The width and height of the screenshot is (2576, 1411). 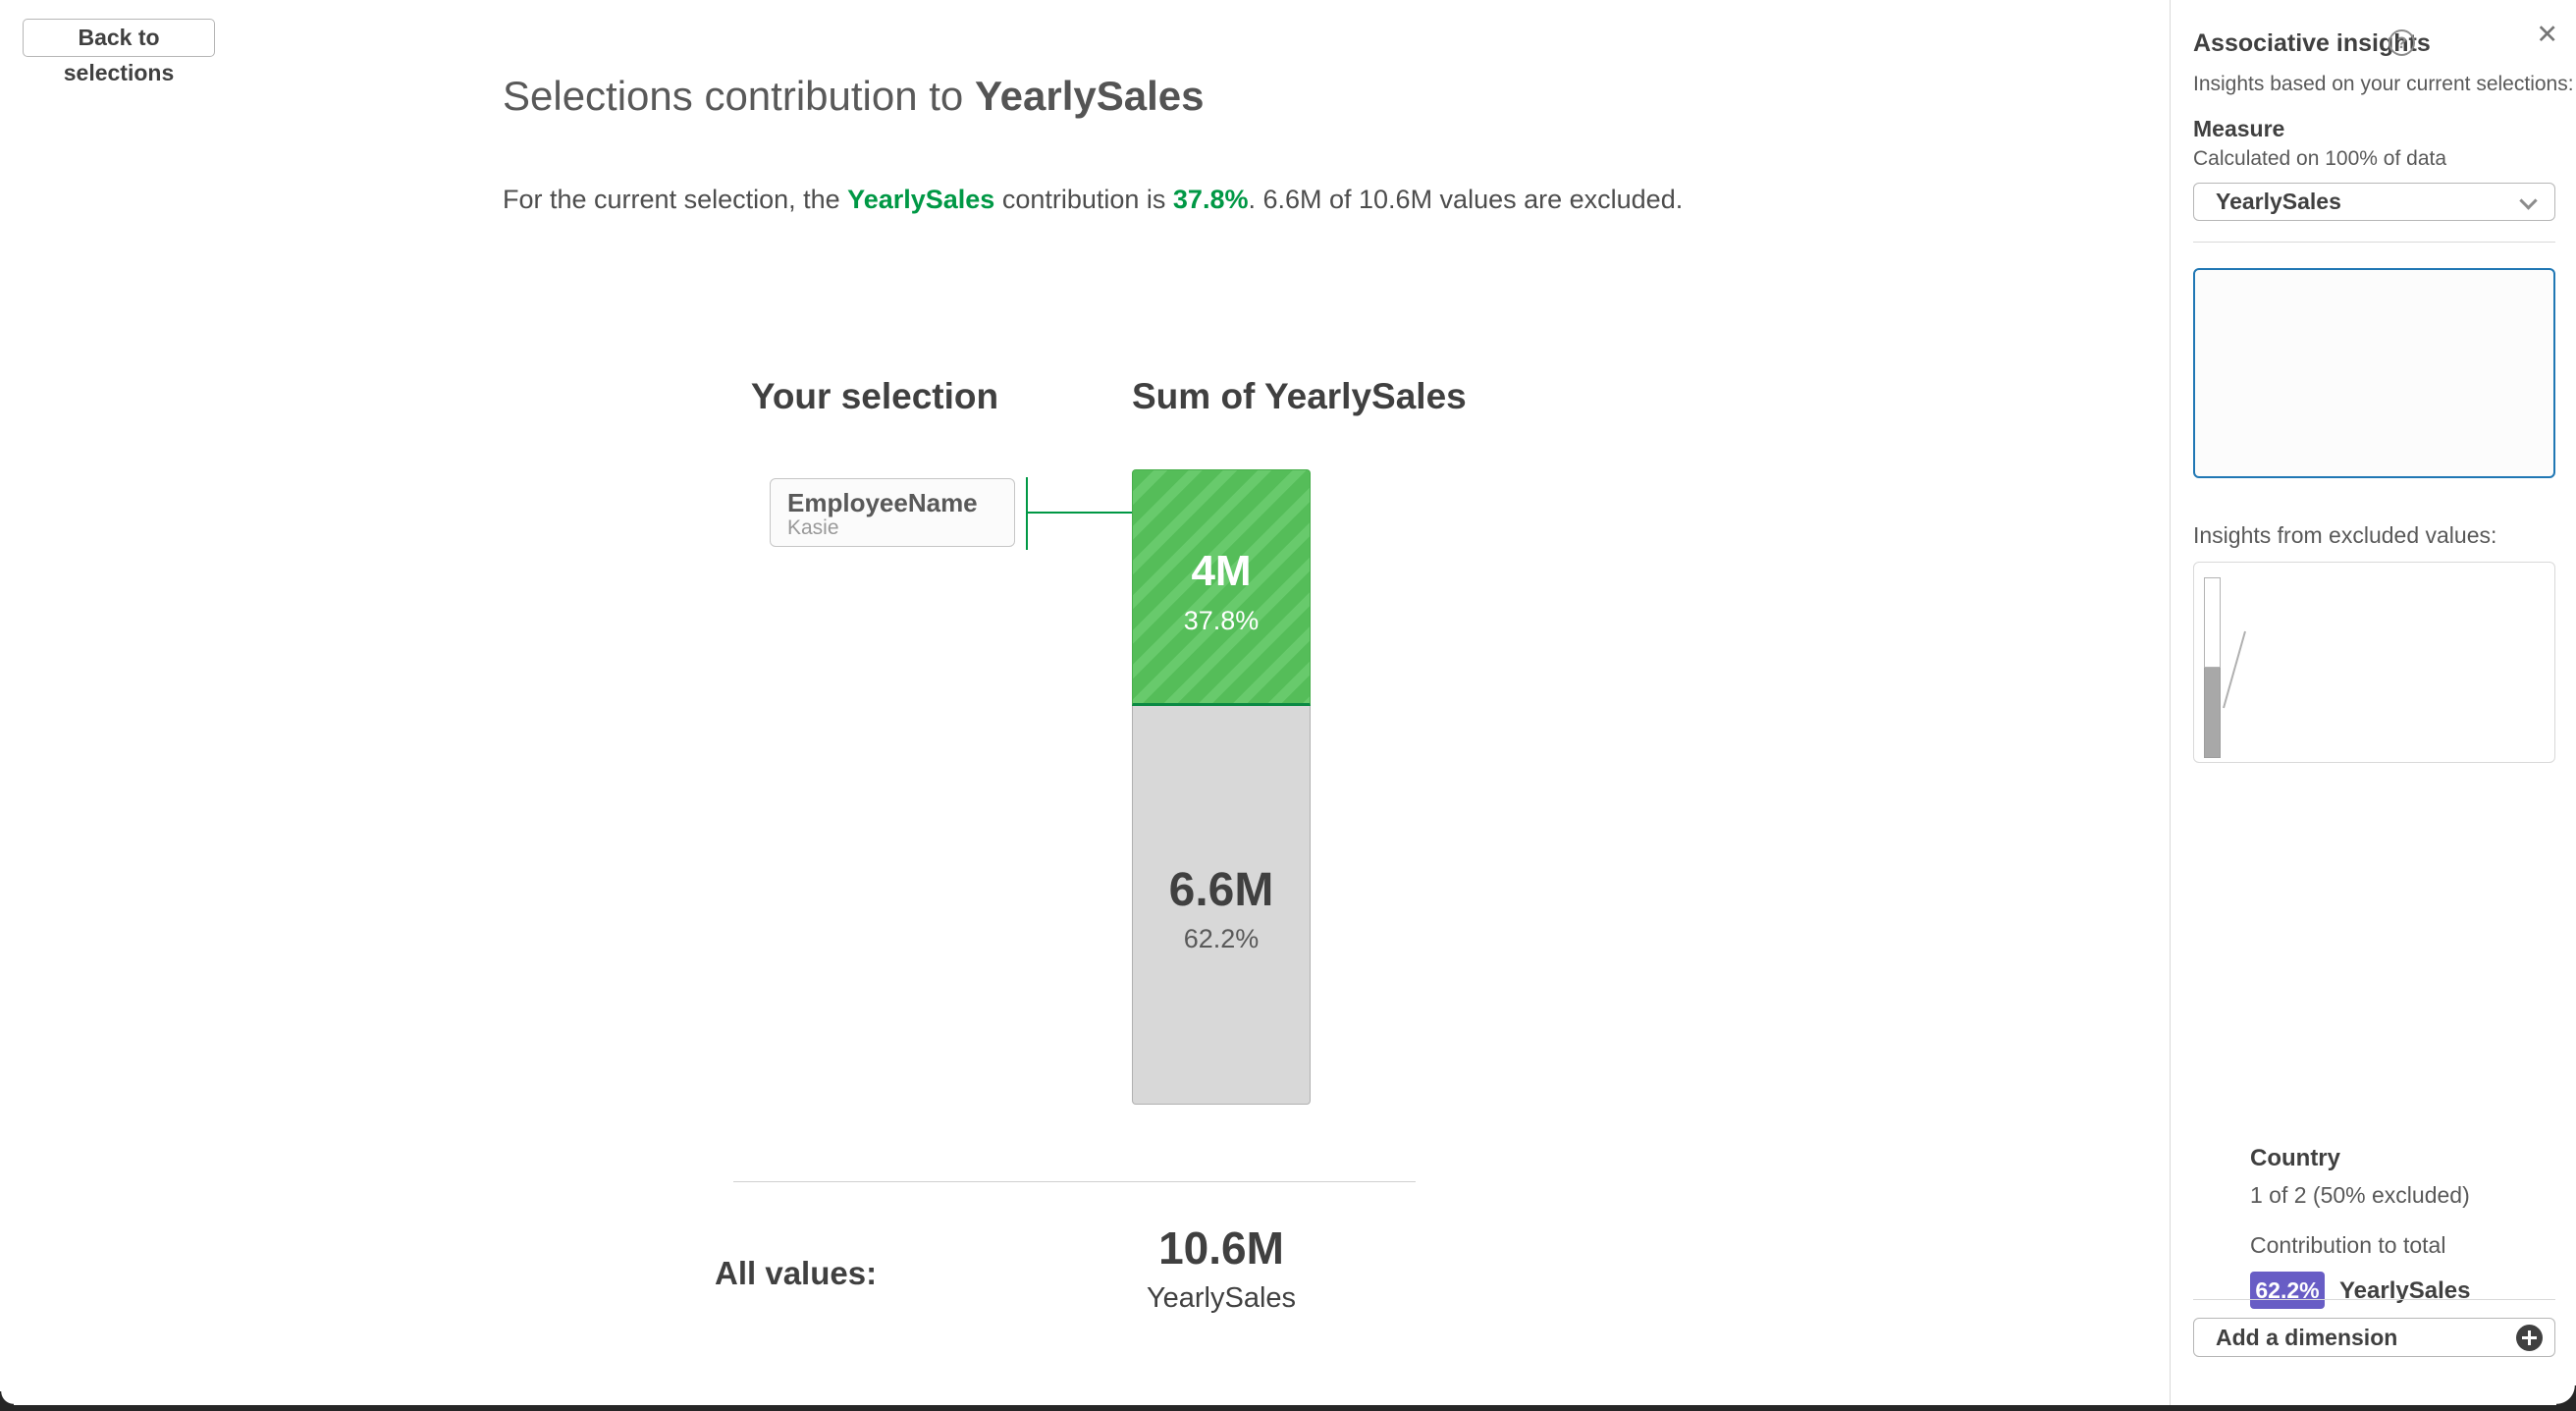 What do you see at coordinates (2295, 1158) in the screenshot?
I see `insight-field-name: Country` at bounding box center [2295, 1158].